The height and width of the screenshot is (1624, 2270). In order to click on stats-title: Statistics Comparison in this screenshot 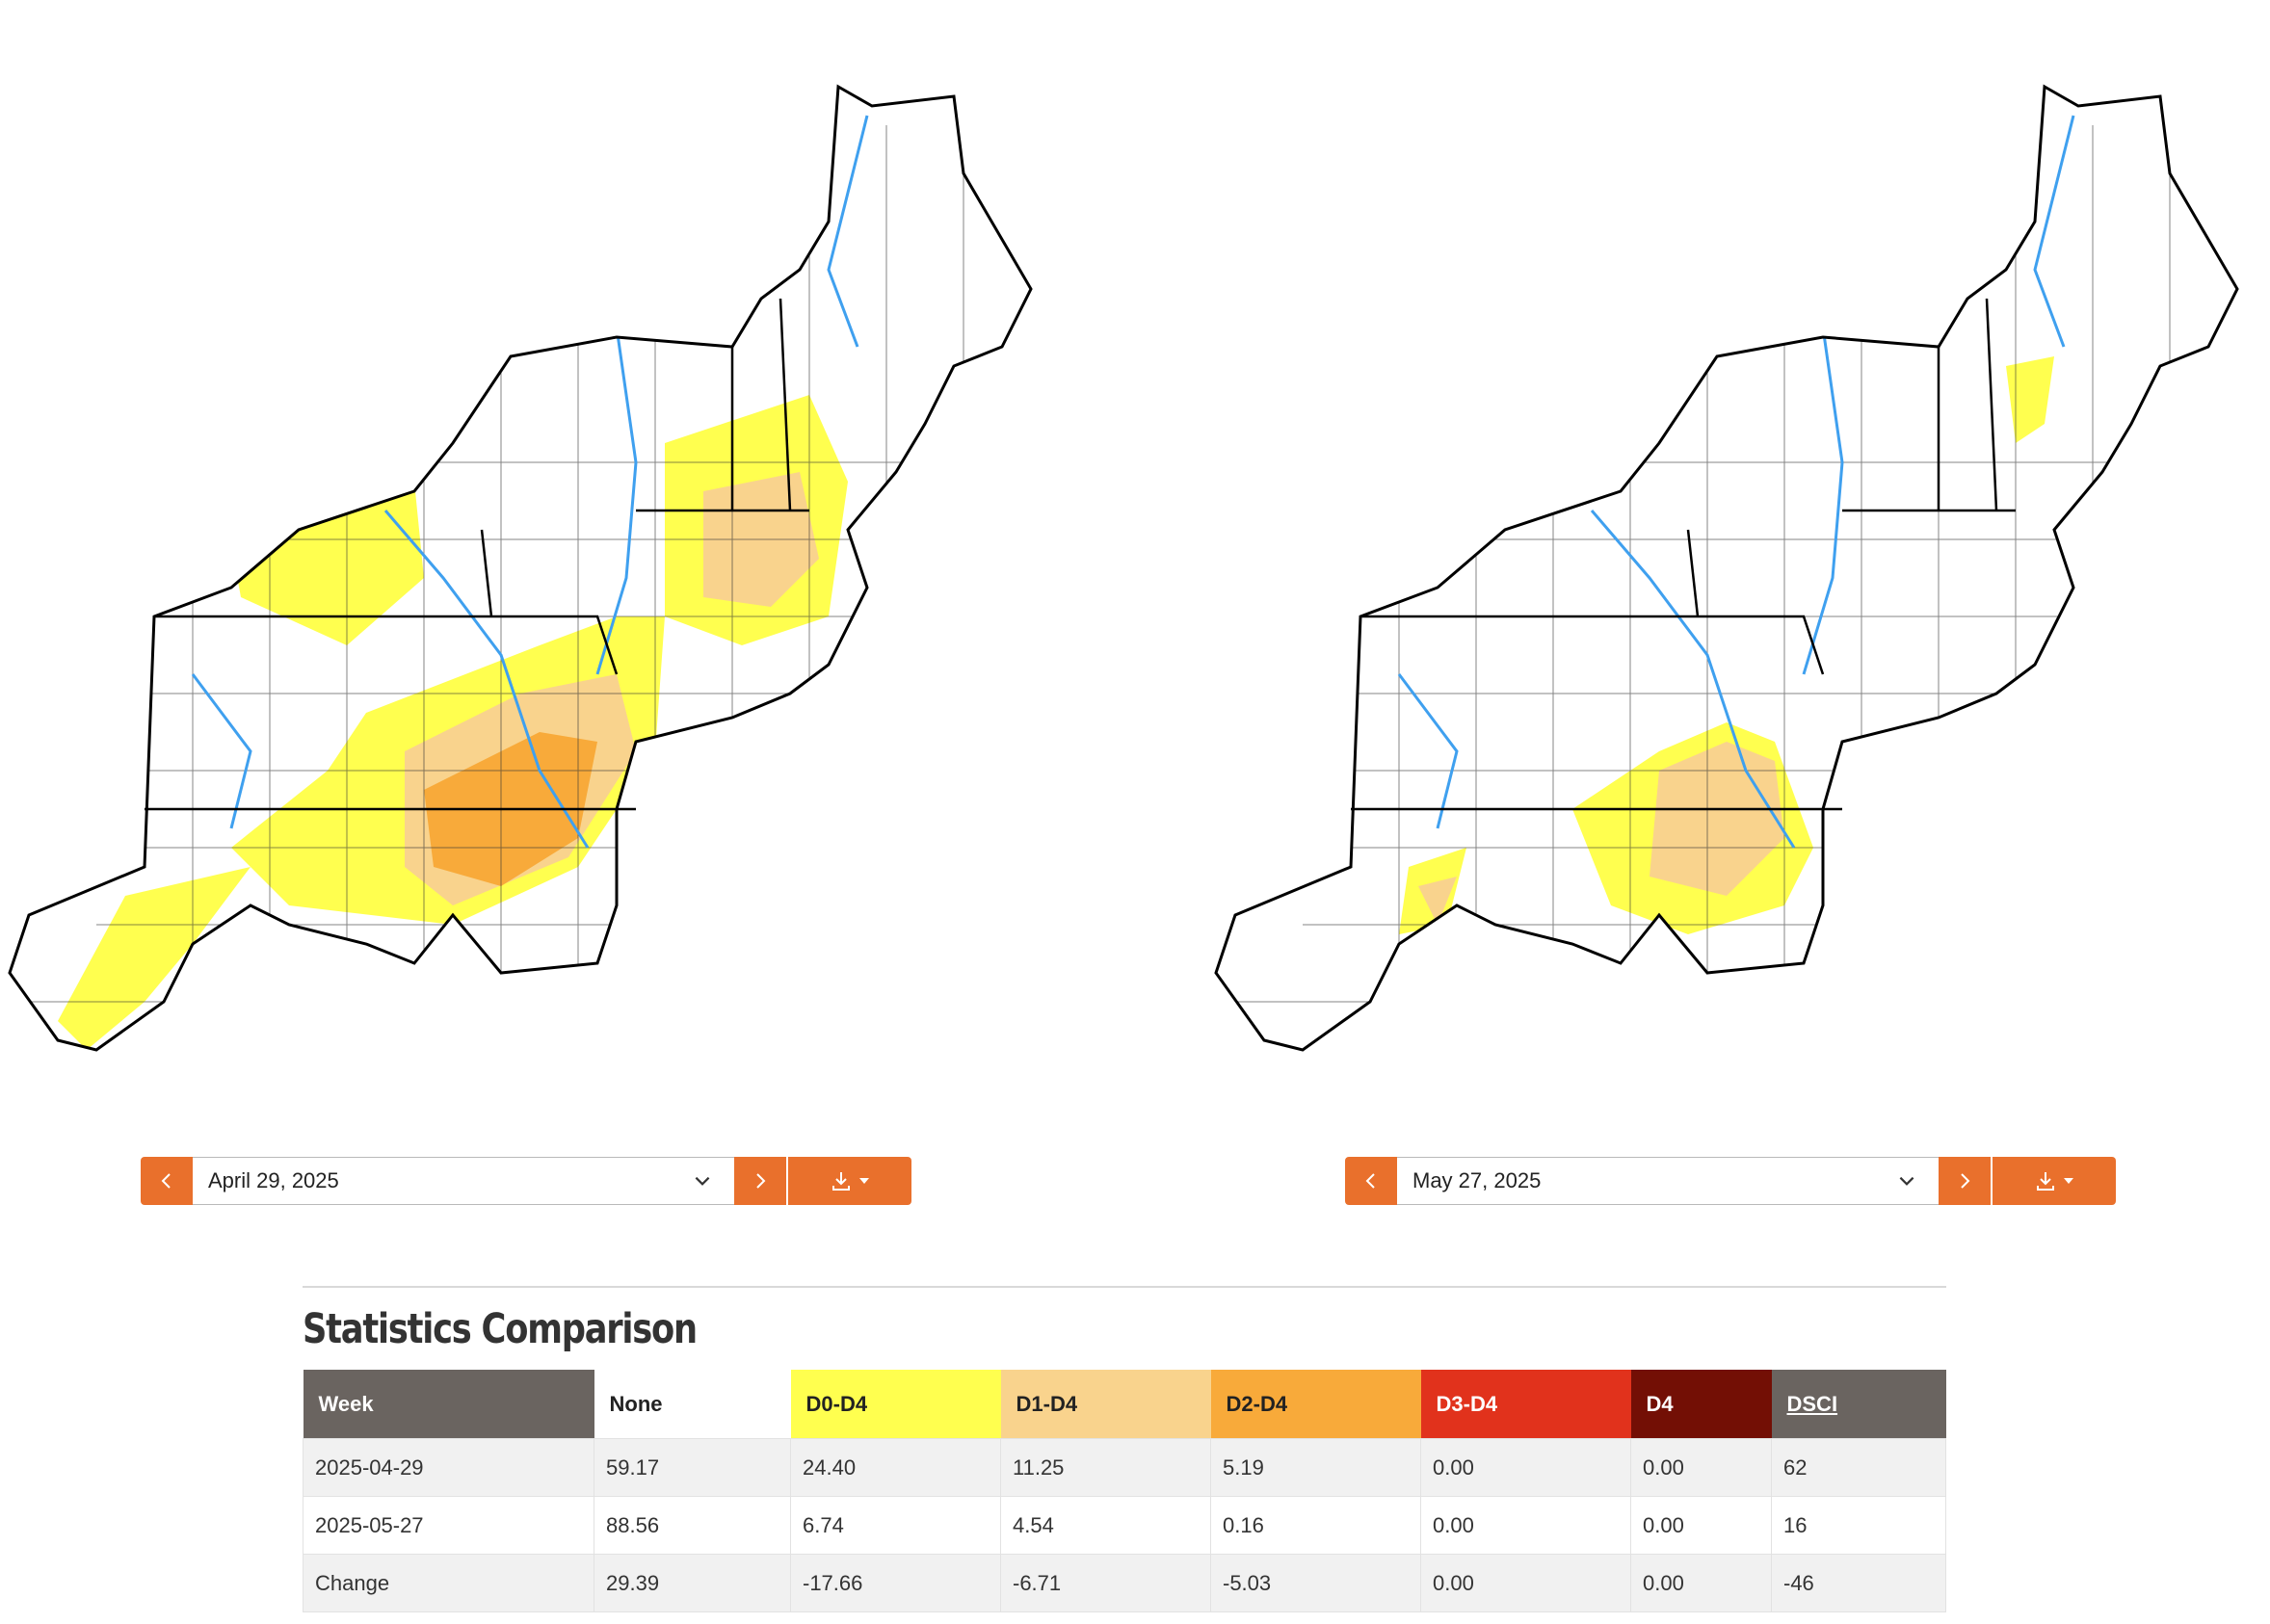, I will do `click(500, 1329)`.